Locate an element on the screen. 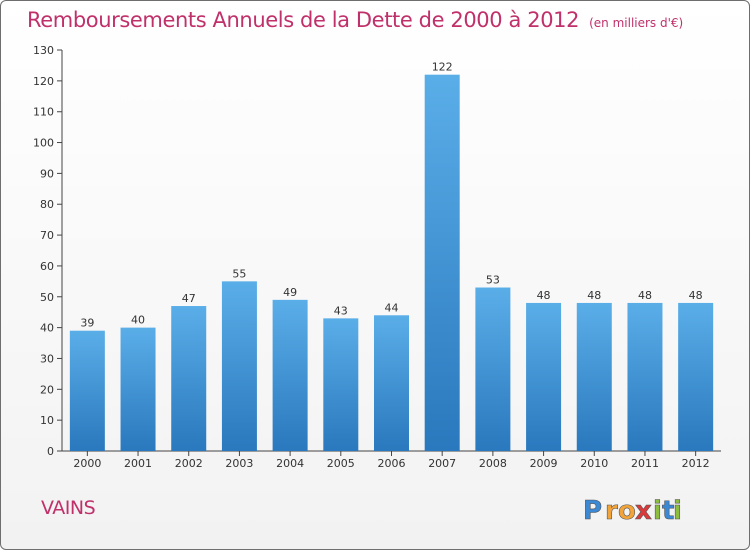  bar-2006 is located at coordinates (391, 383).